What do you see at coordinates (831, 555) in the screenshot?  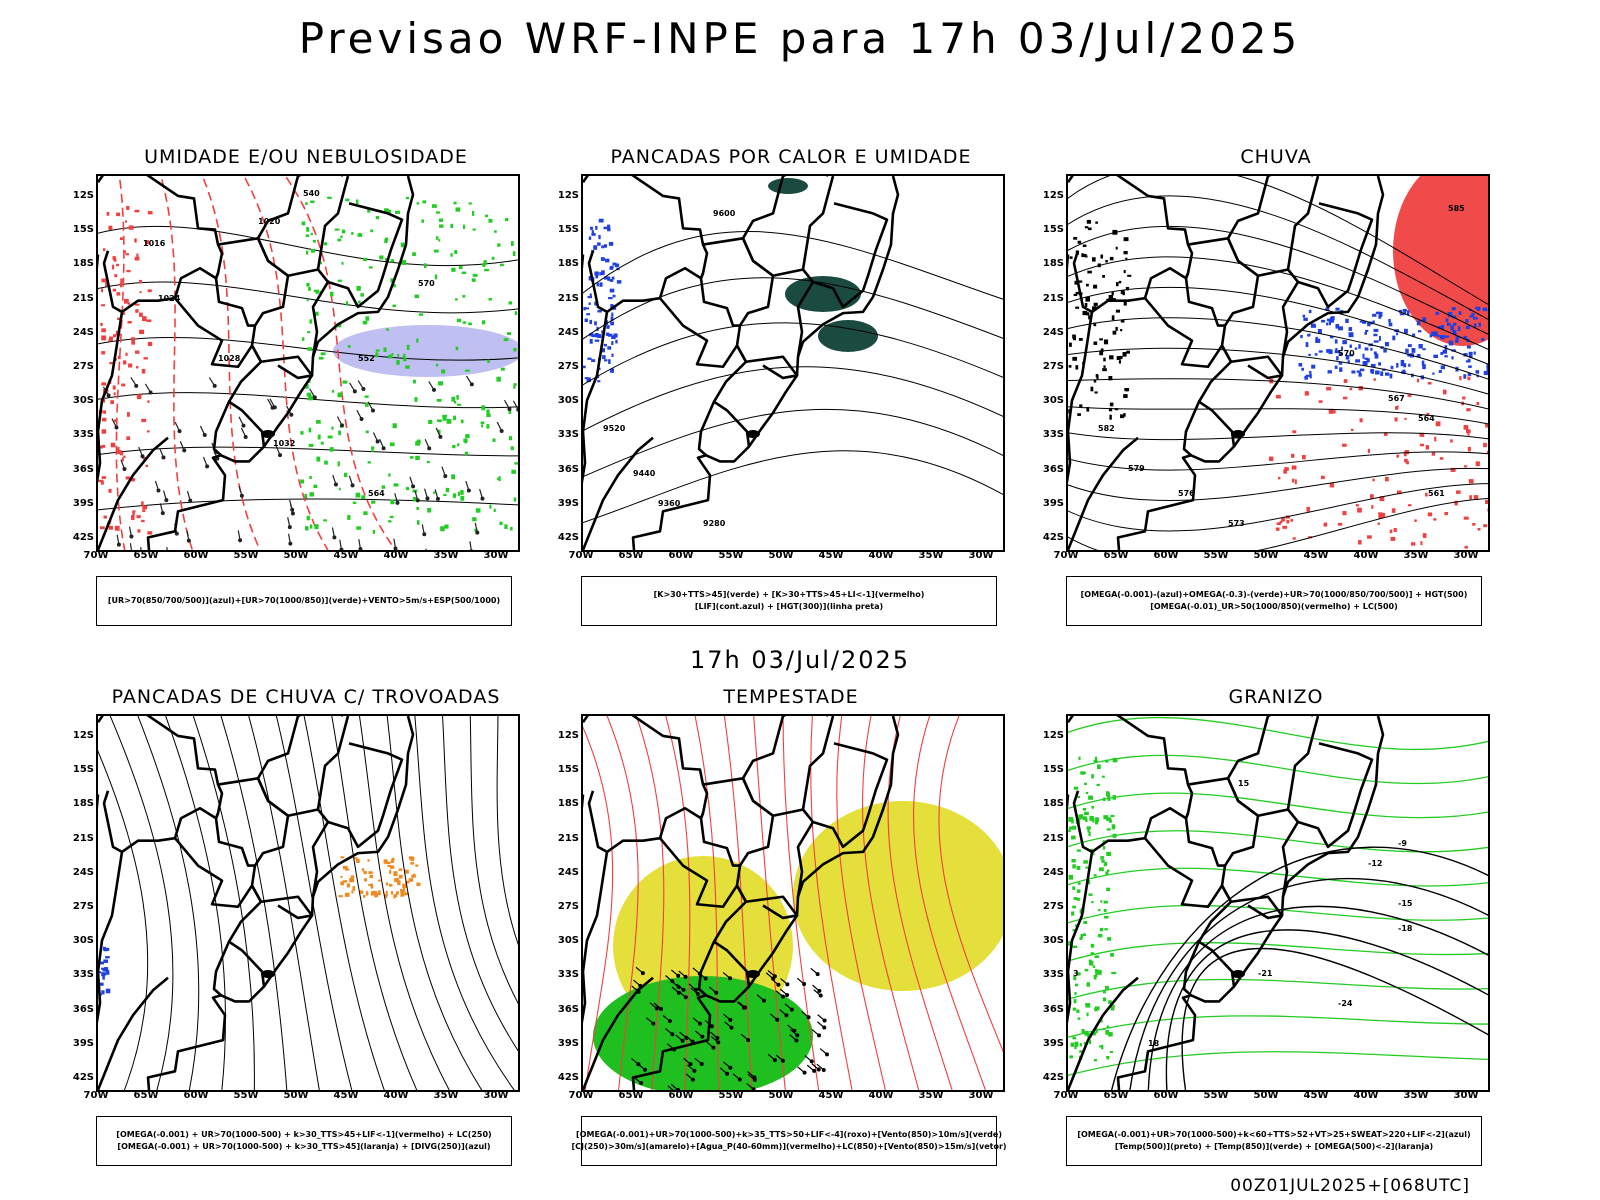 I see `longitude-tick: 45W` at bounding box center [831, 555].